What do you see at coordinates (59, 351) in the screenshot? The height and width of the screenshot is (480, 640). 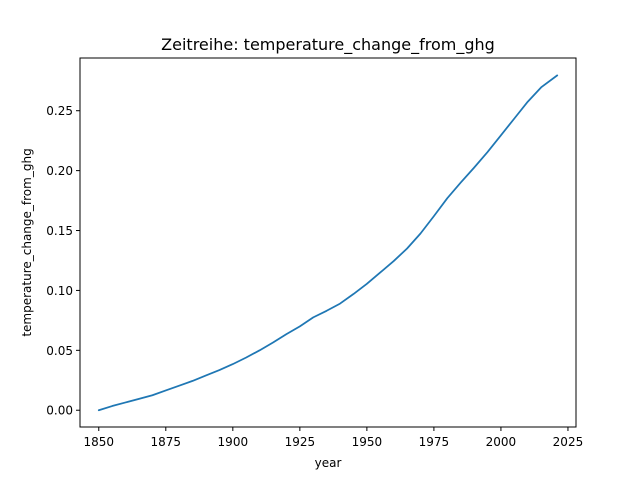 I see `y-tick-label: 0.05` at bounding box center [59, 351].